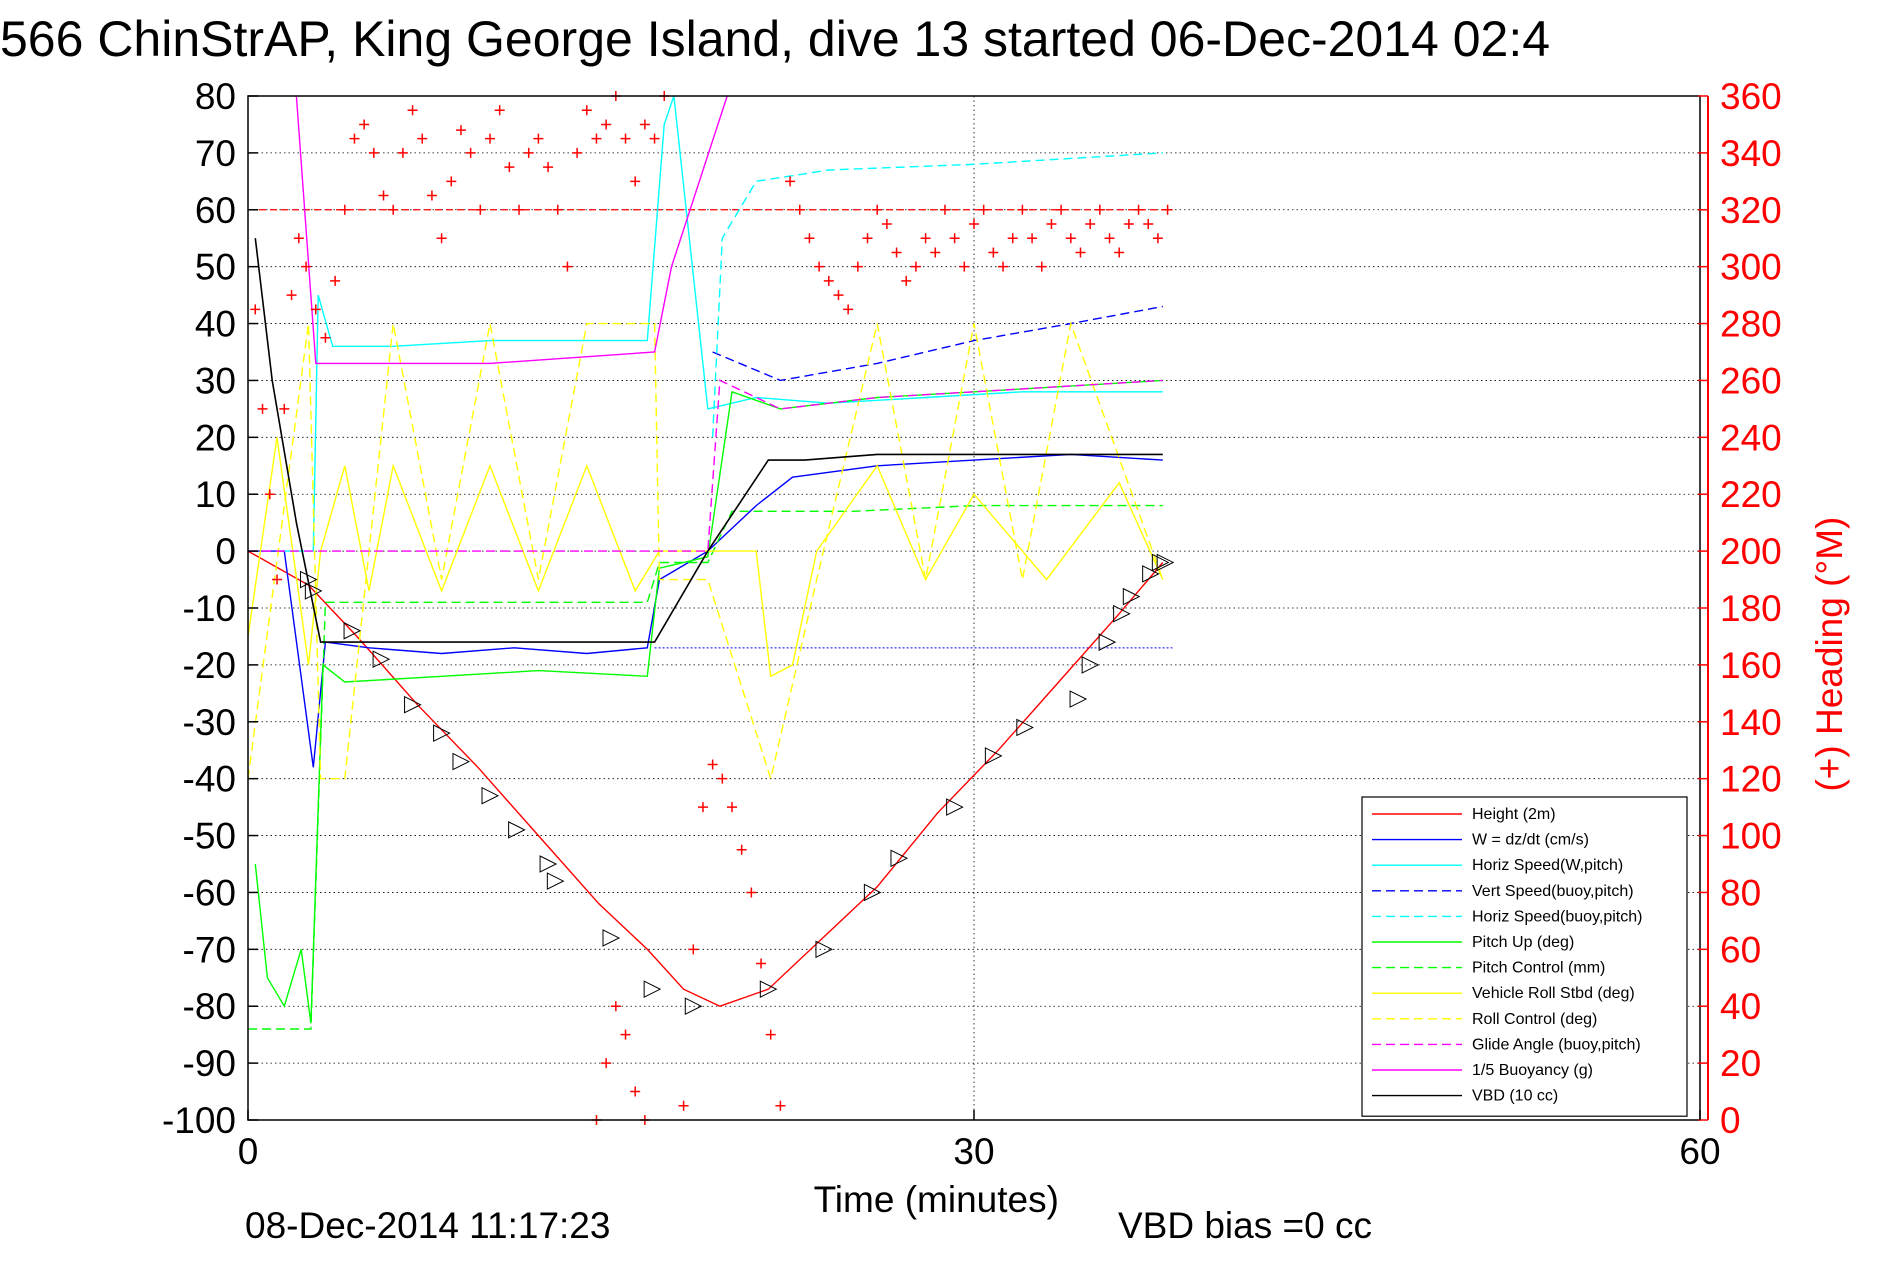  Describe the element at coordinates (1547, 865) in the screenshot. I see `legend-label: Horiz Speed(W,pitch)` at that location.